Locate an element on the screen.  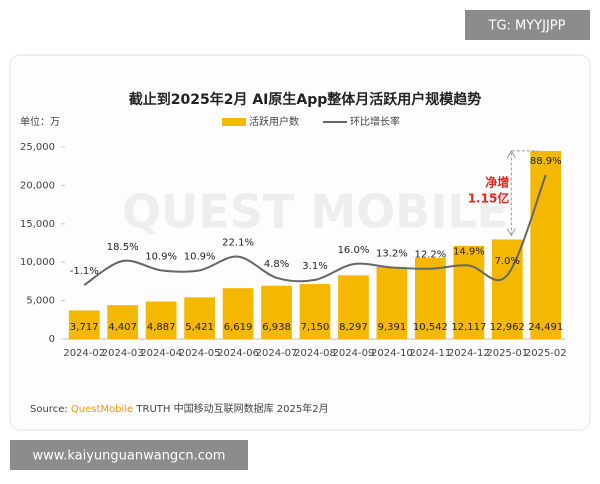
x-tick-label: 2024-04 is located at coordinates (161, 353).